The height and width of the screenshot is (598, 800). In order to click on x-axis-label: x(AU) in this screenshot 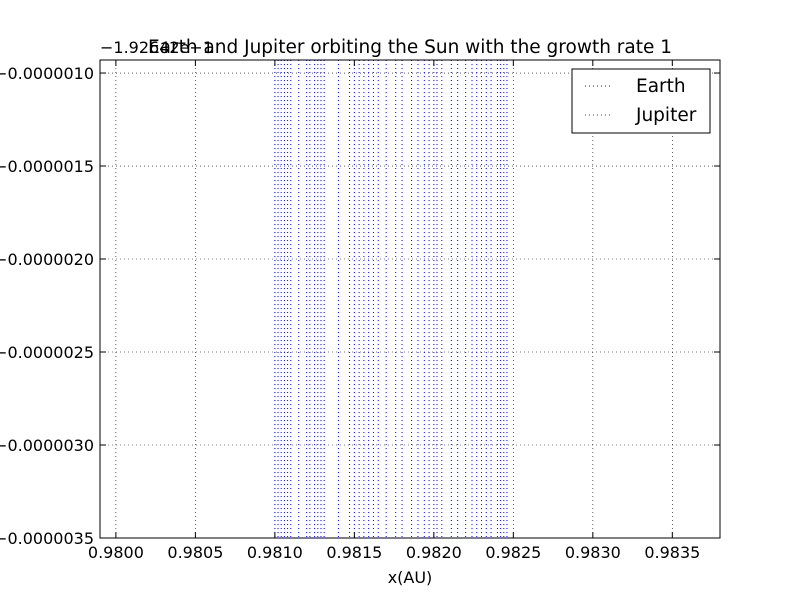, I will do `click(410, 577)`.